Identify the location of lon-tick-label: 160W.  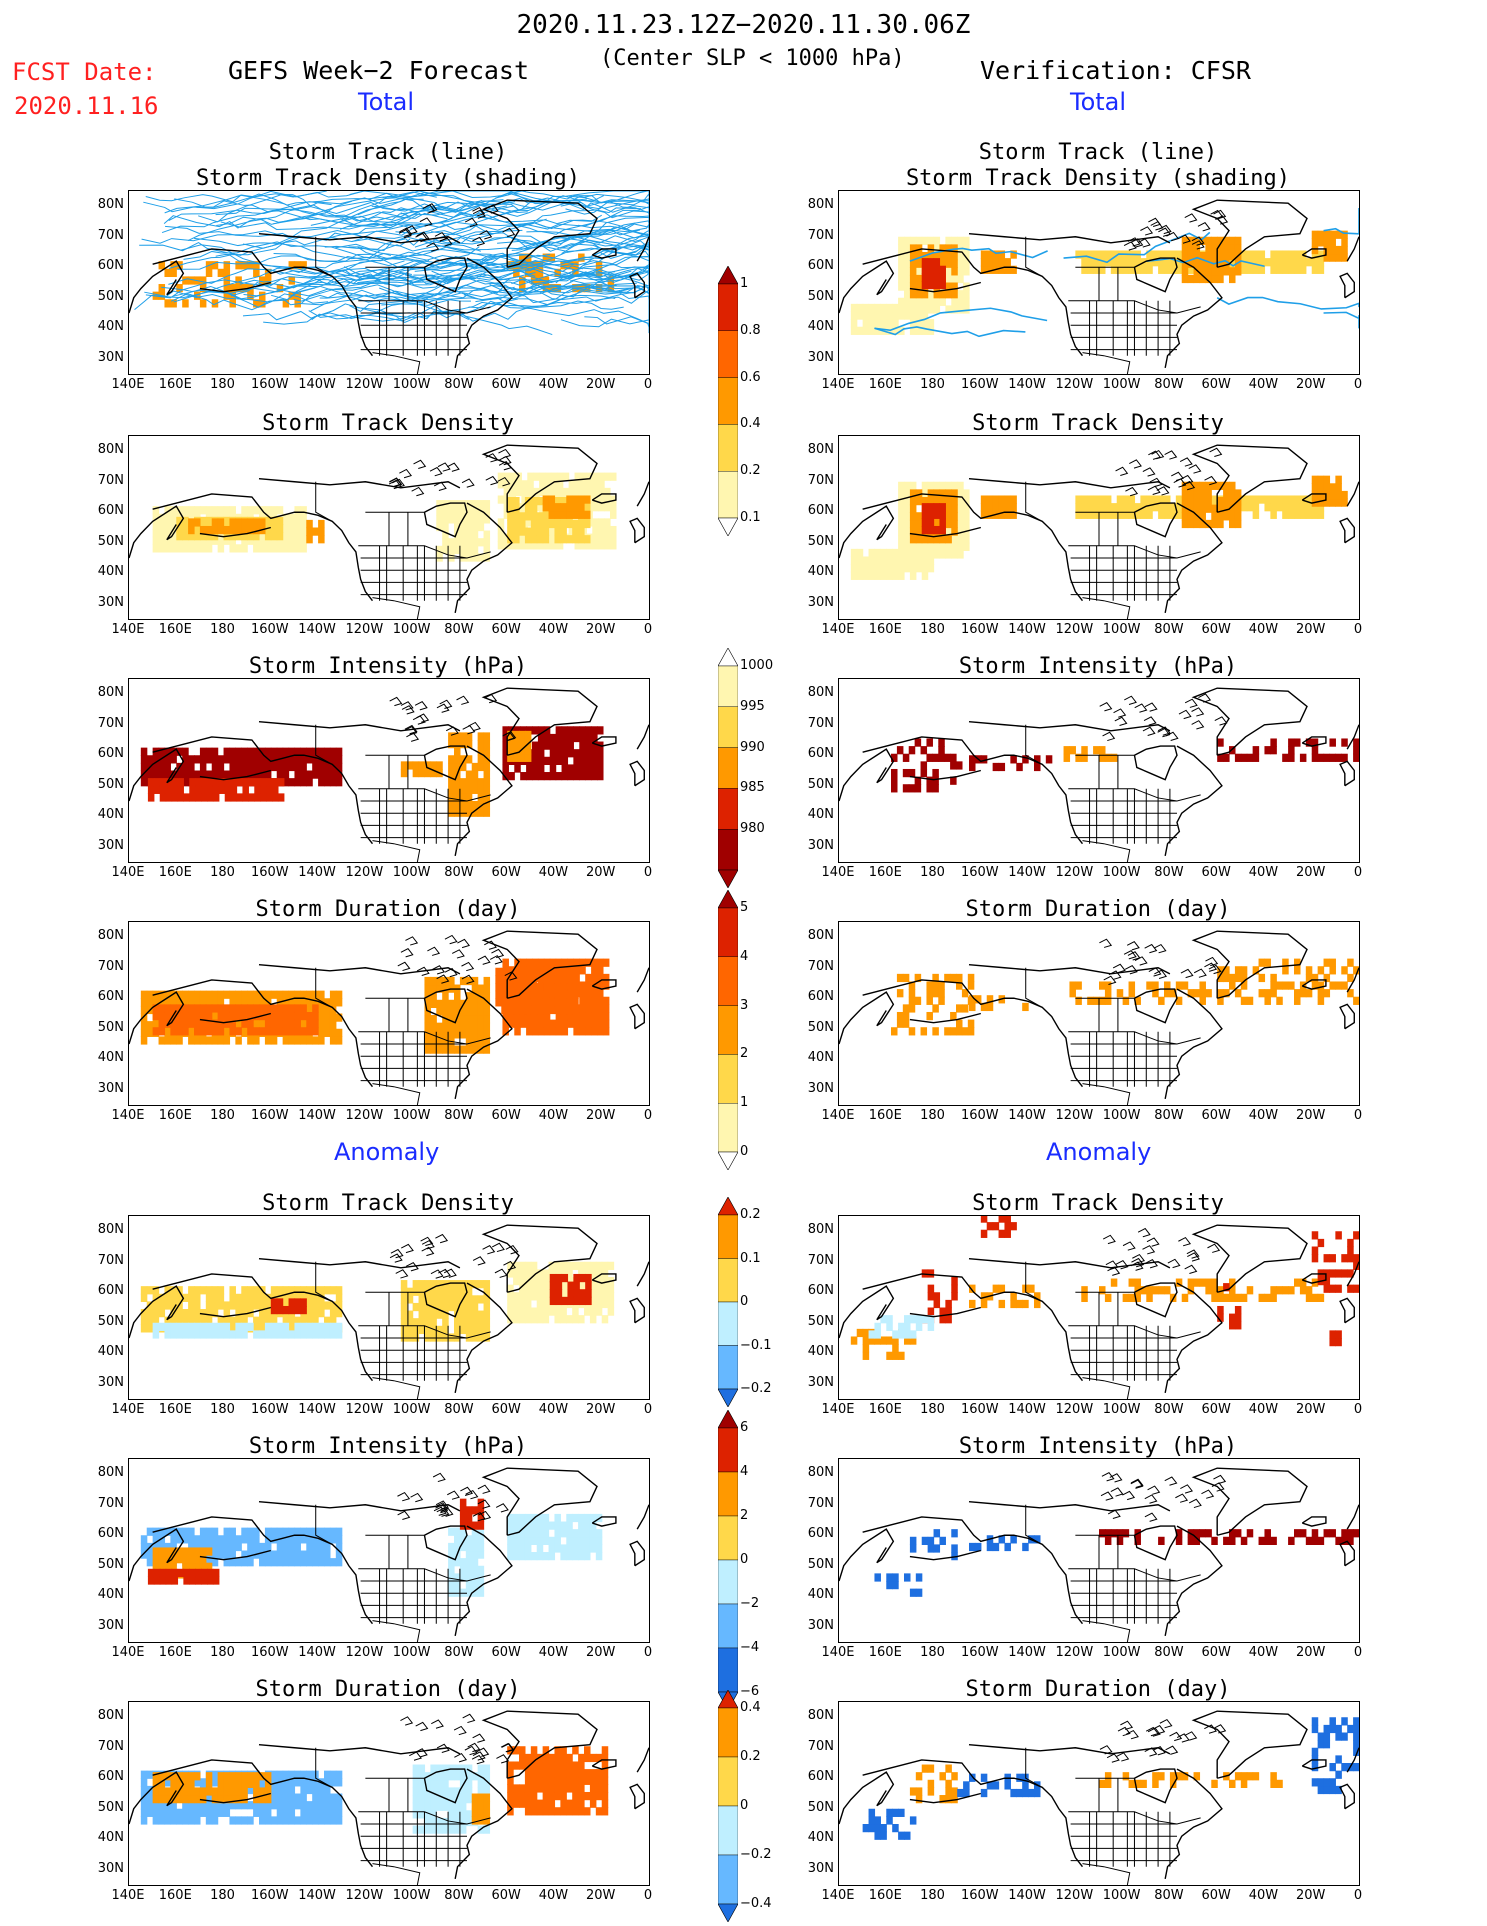
(980, 384).